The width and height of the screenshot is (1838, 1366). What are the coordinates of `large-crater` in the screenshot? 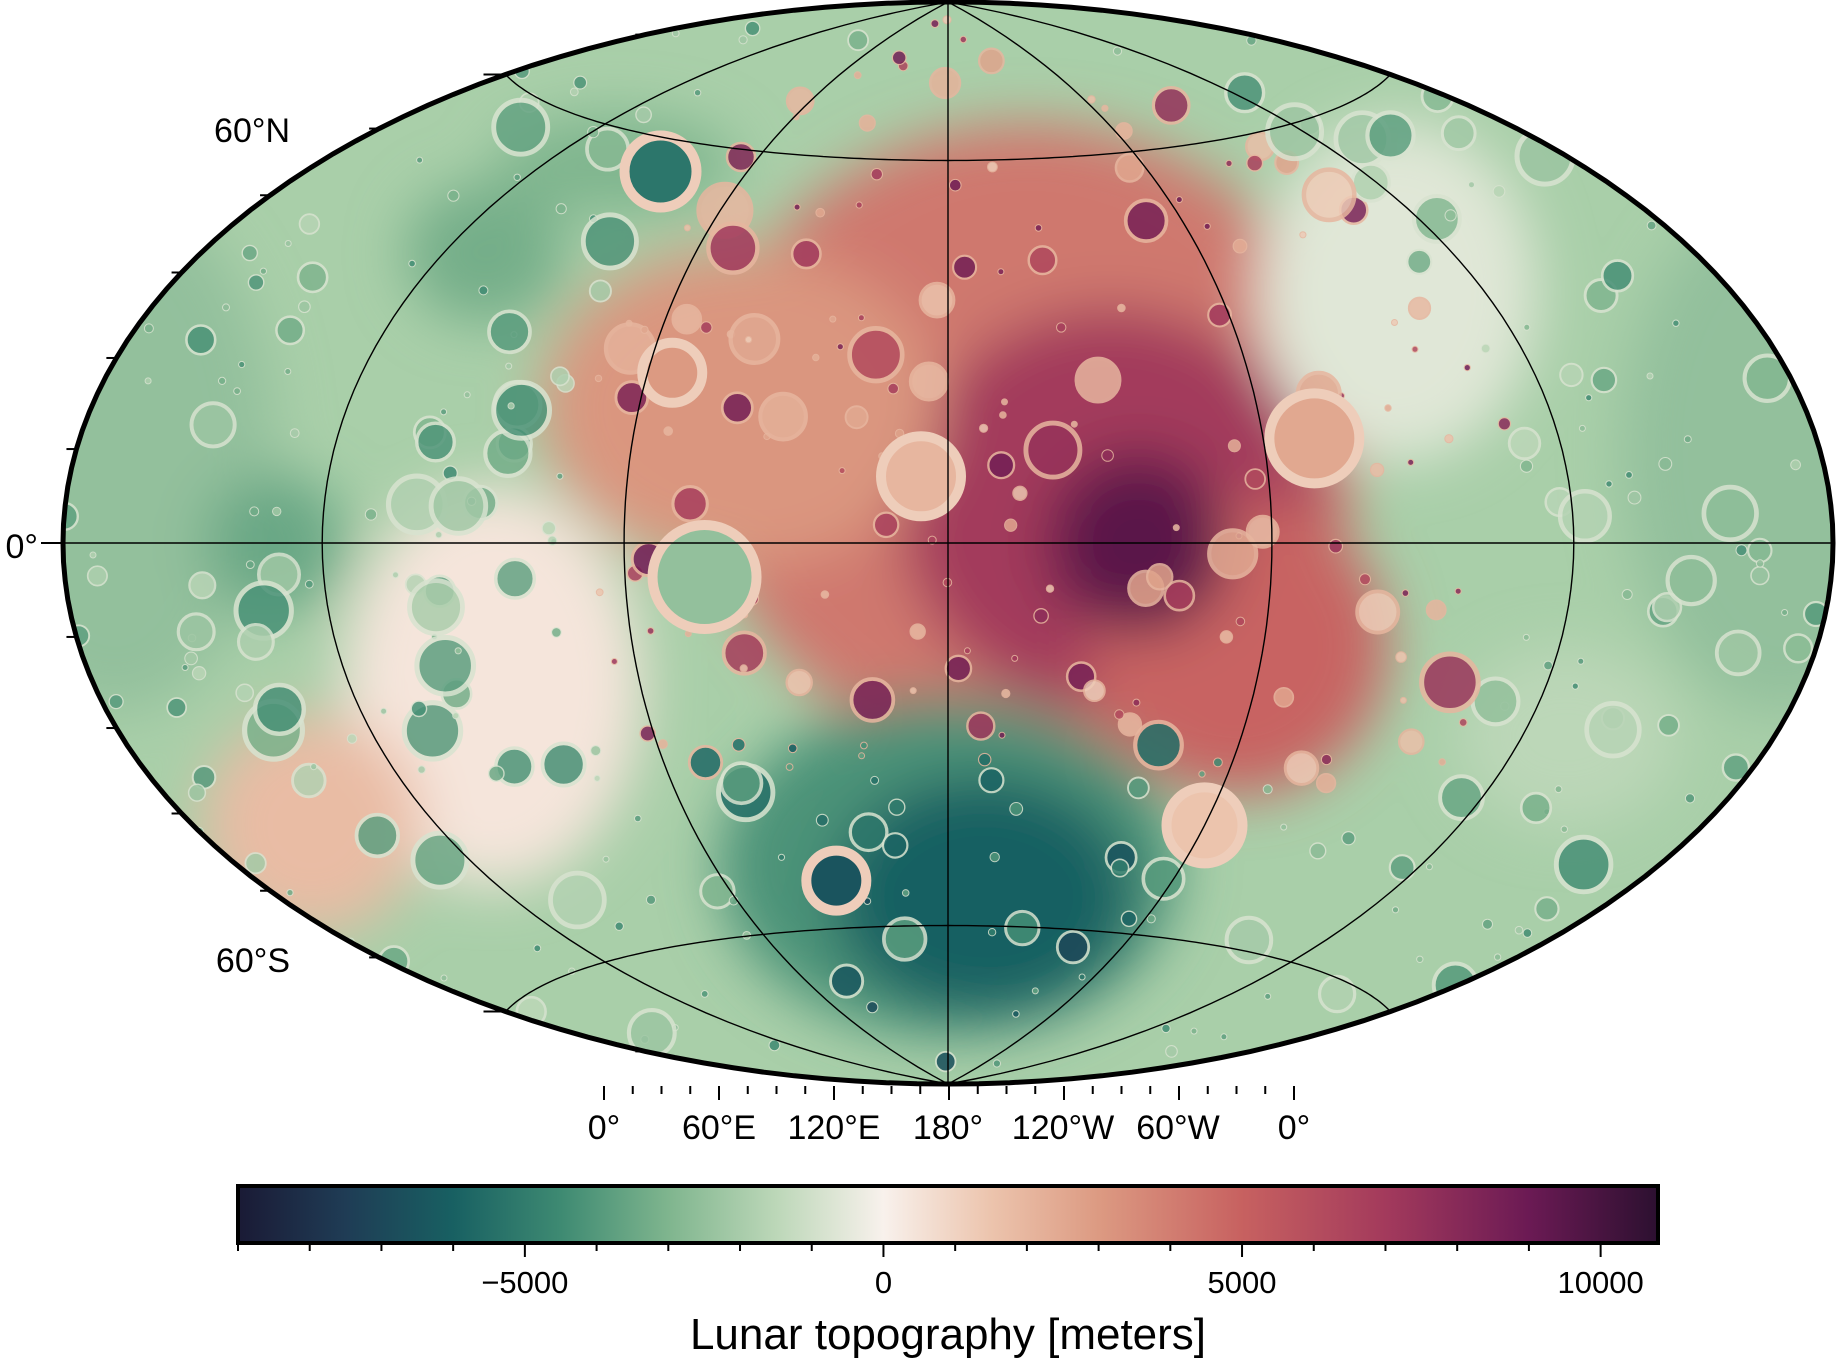 It's located at (672, 372).